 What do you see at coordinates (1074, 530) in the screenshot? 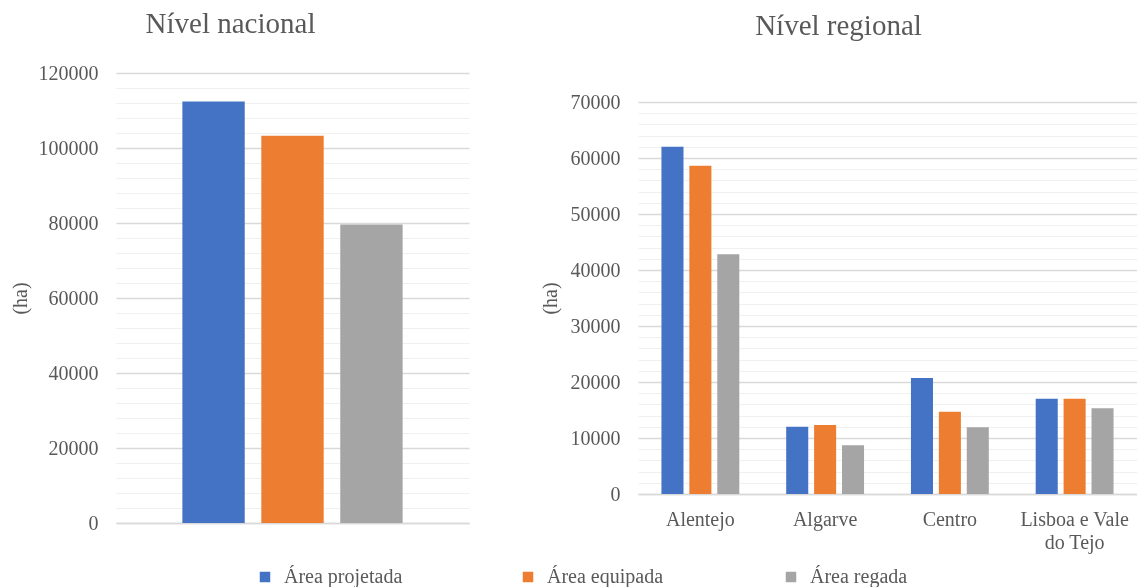
I see `x-tick-label: Lisboa e Vale do Tejo` at bounding box center [1074, 530].